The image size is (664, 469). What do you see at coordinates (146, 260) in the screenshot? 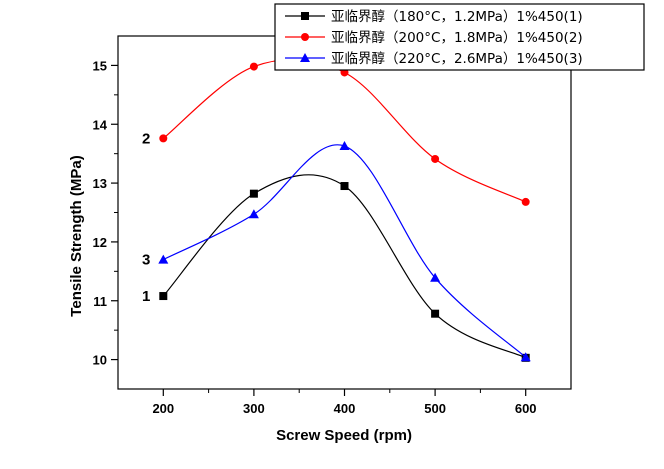
I see `curve-label-3: 3` at bounding box center [146, 260].